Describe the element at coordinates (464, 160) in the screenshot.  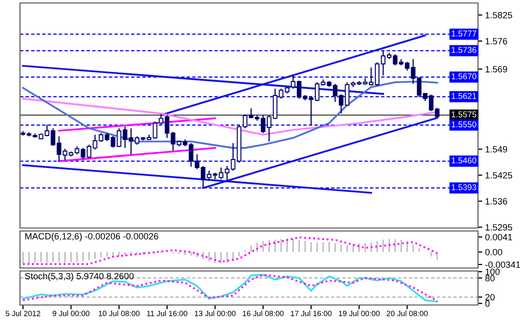
I see `ref-line-label: 1.5460` at that location.